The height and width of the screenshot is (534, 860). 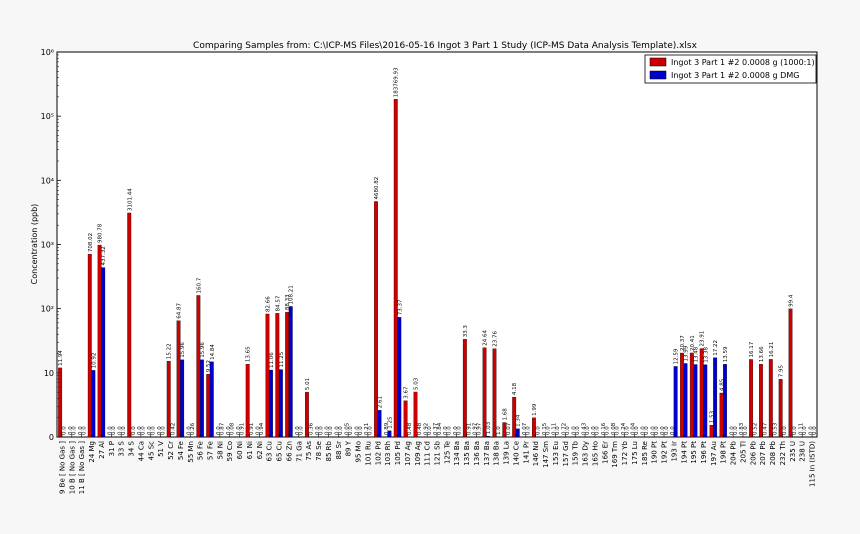 I want to click on y-tick-label: 10, so click(x=49, y=373).